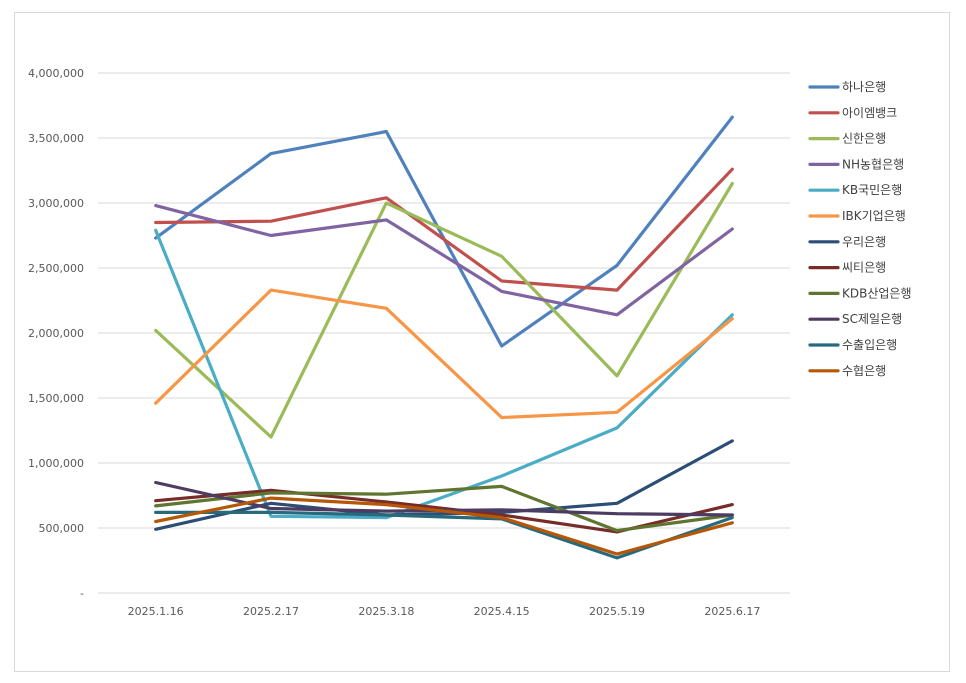 Image resolution: width=966 pixels, height=683 pixels. Describe the element at coordinates (56, 268) in the screenshot. I see `y-tick-label: 2,500,000` at that location.